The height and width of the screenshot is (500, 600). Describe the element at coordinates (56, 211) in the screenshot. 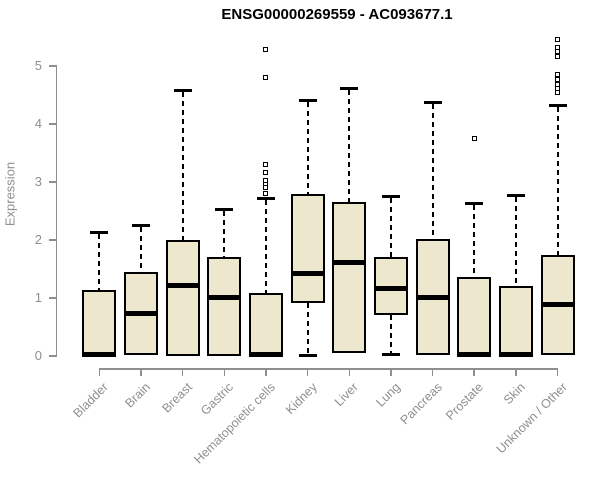

I see `y-axis-line` at that location.